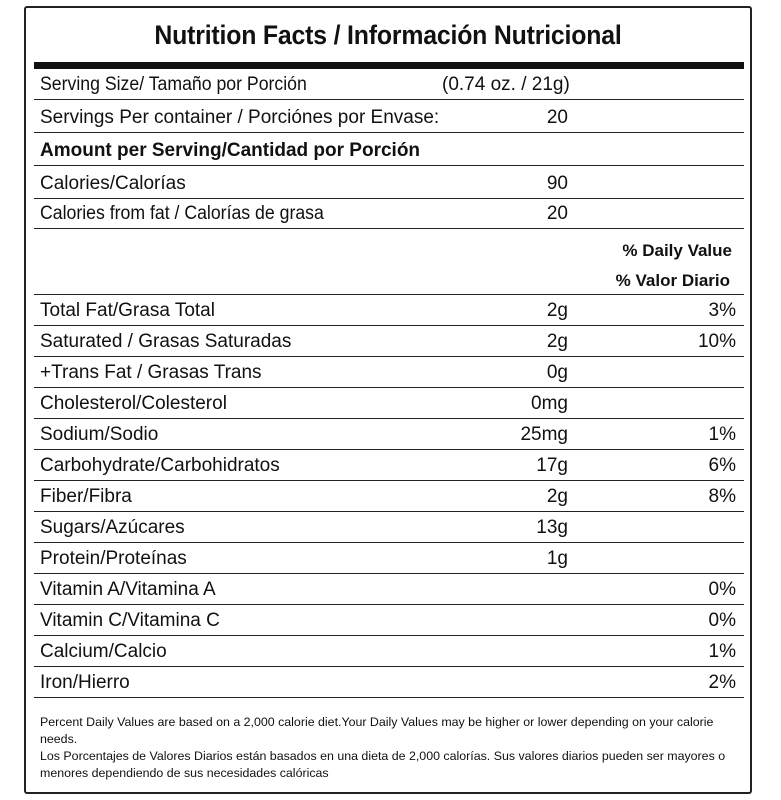 The width and height of the screenshot is (781, 800). I want to click on nutrient-daily-value: 10%, so click(716, 341).